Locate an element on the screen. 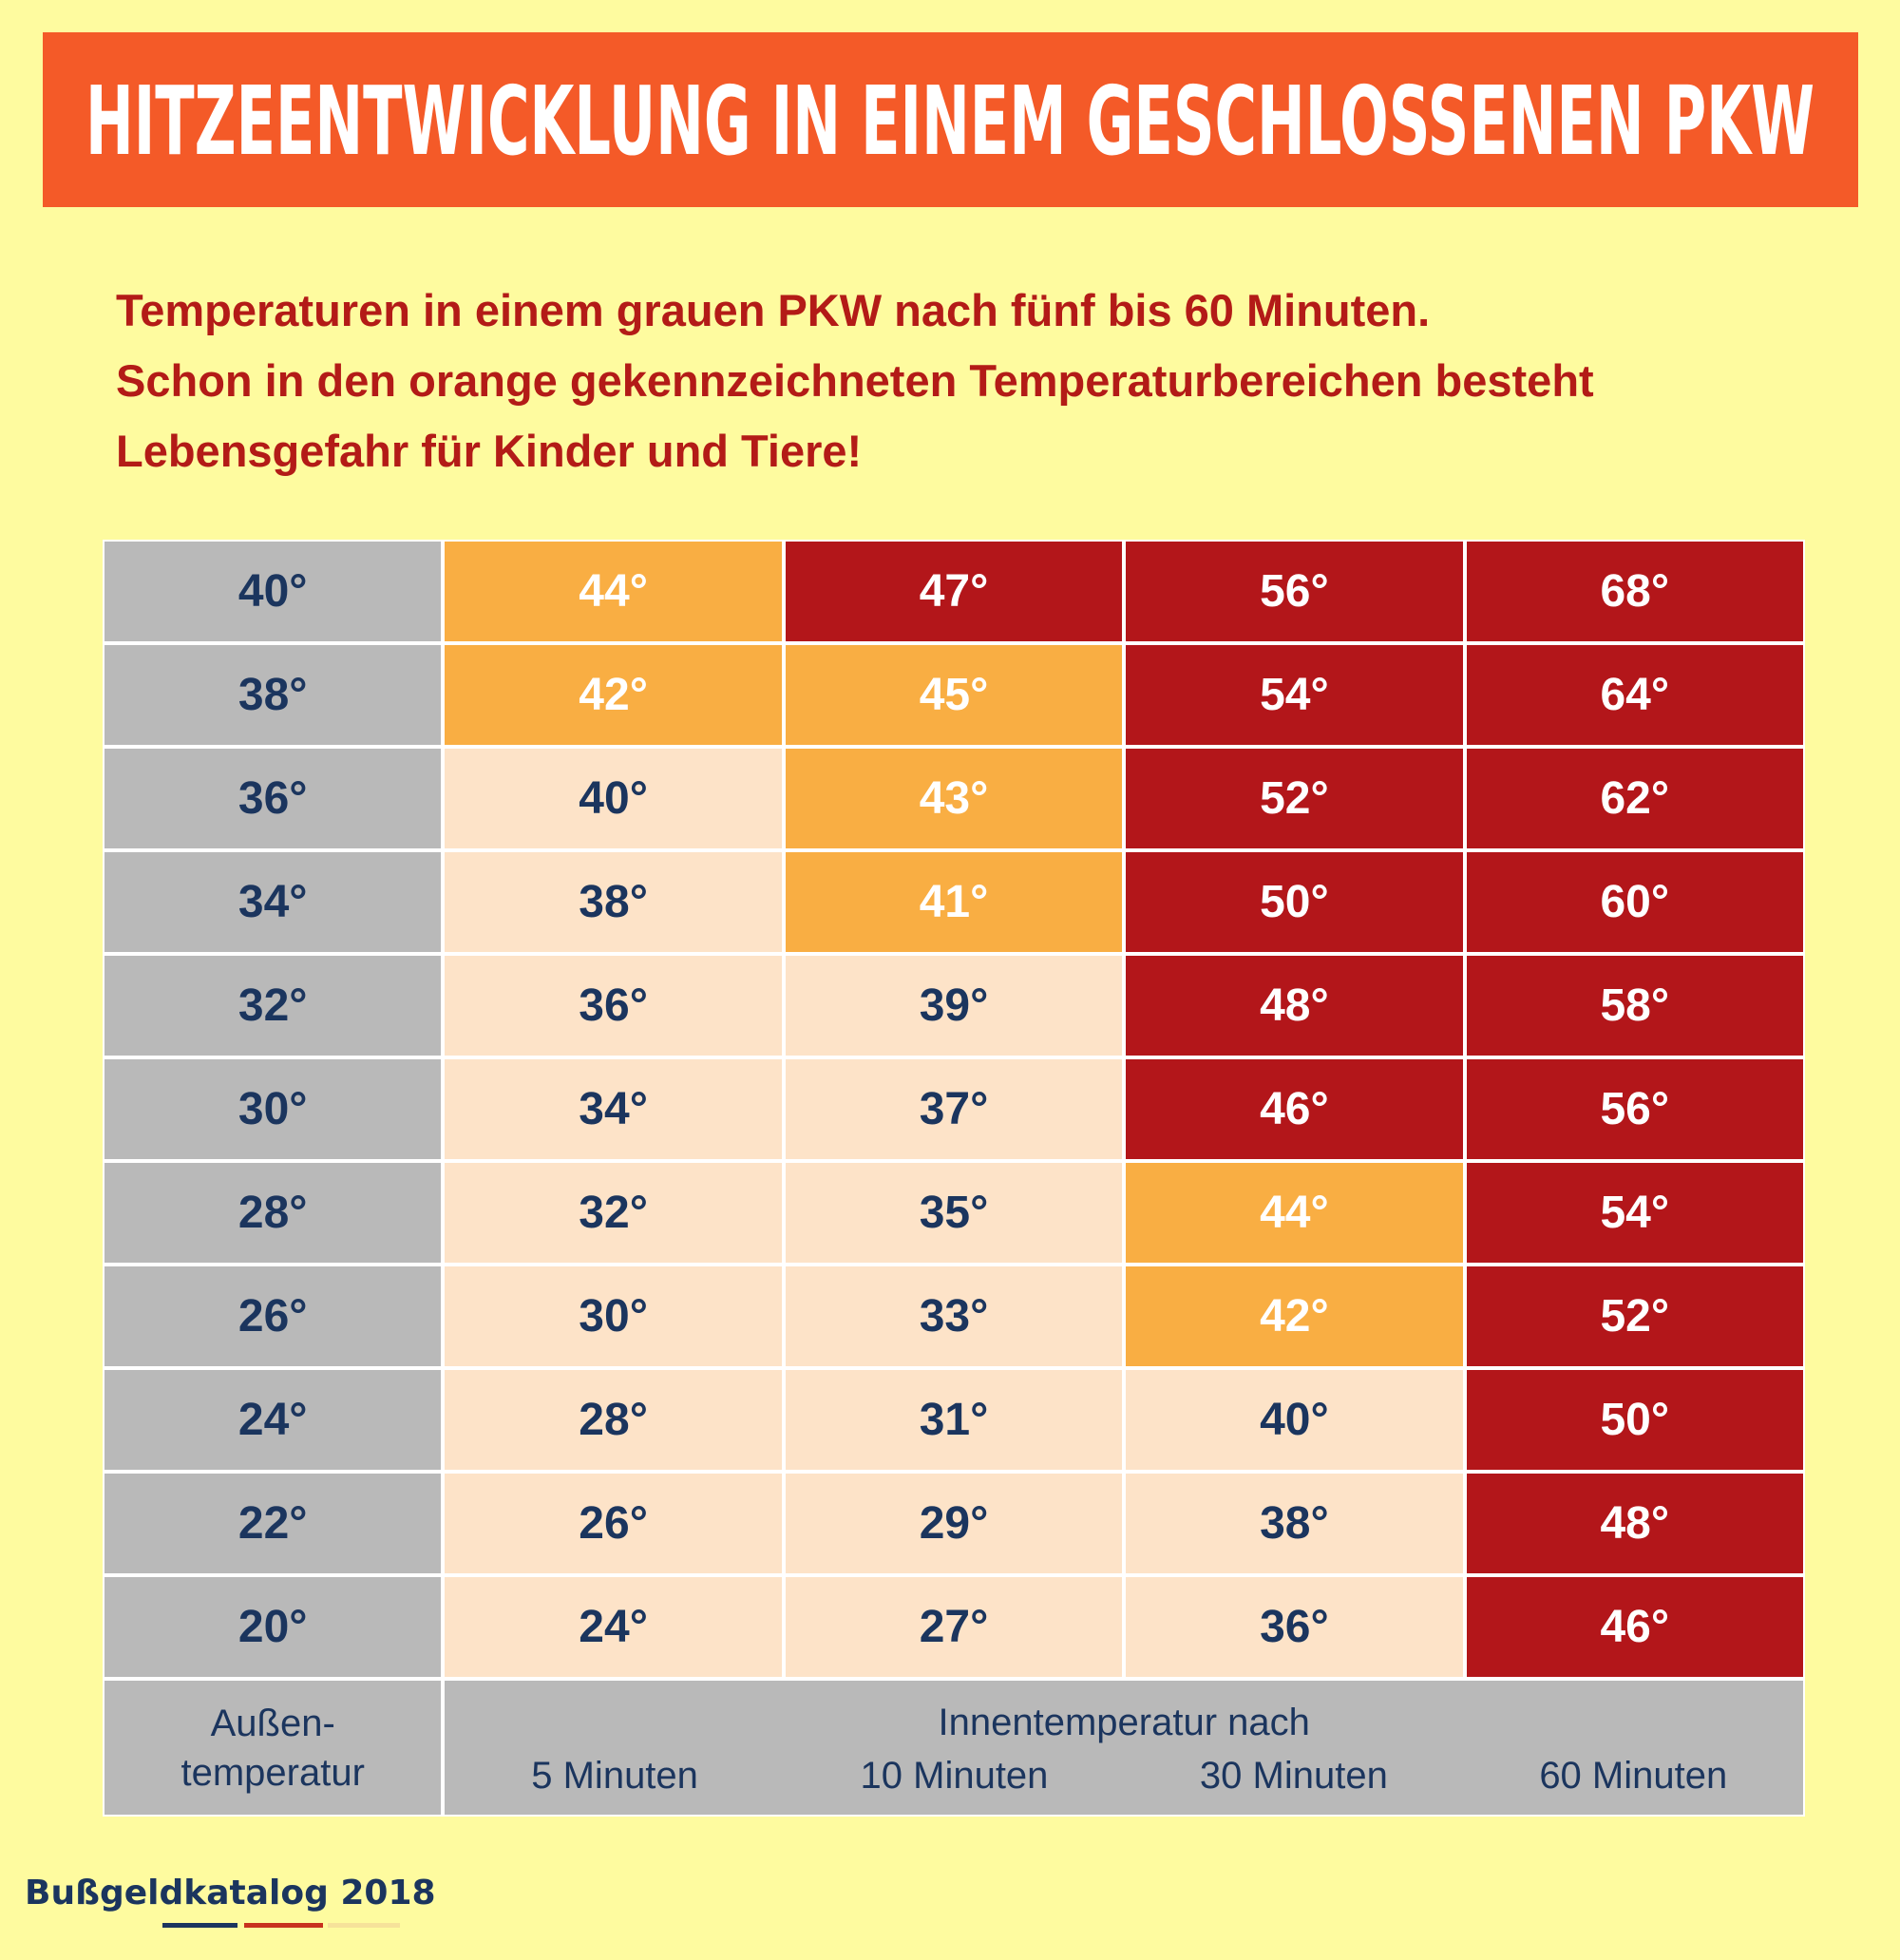 The image size is (1900, 1960). inside-temperature: 62° is located at coordinates (1634, 798).